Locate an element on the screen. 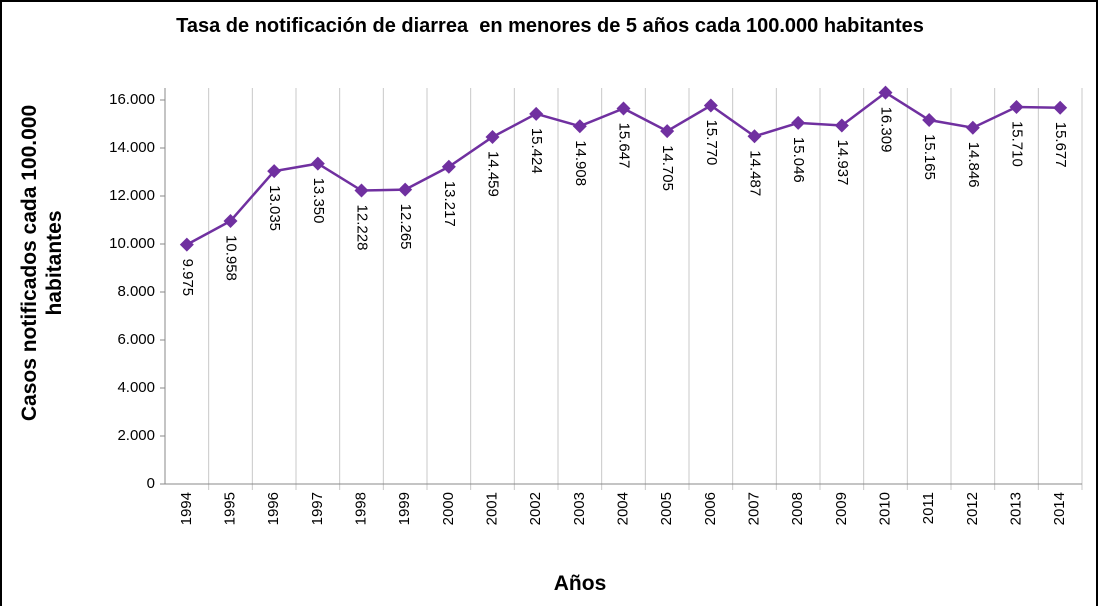 Image resolution: width=1099 pixels, height=606 pixels. x-tick-label: 2010 is located at coordinates (884, 508).